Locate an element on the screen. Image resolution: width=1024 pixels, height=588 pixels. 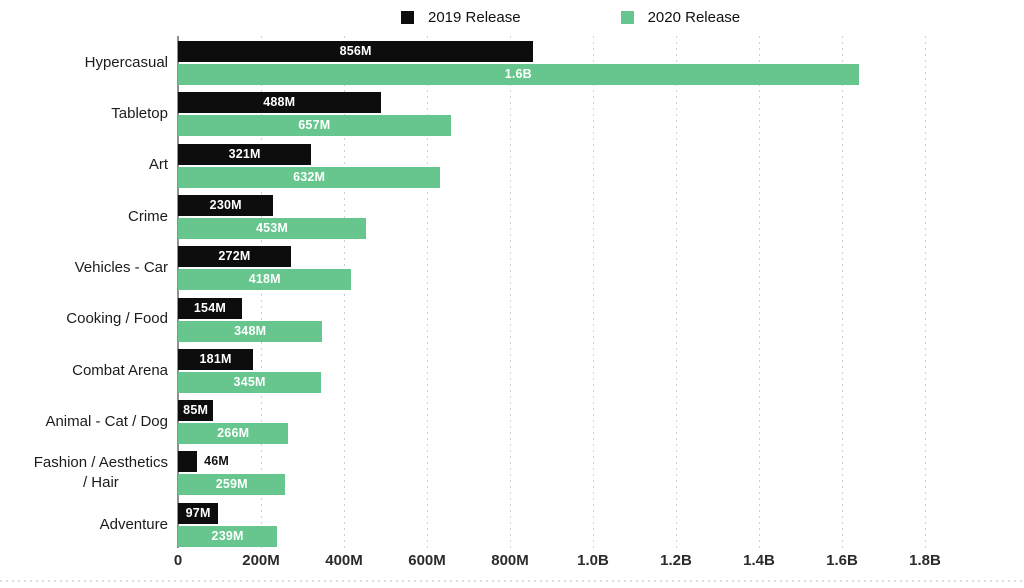
bar-value-label: 239M is located at coordinates (227, 535).